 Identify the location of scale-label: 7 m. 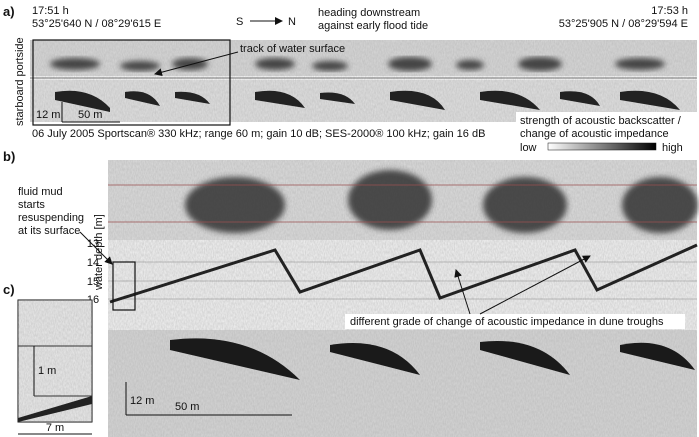
(55, 428).